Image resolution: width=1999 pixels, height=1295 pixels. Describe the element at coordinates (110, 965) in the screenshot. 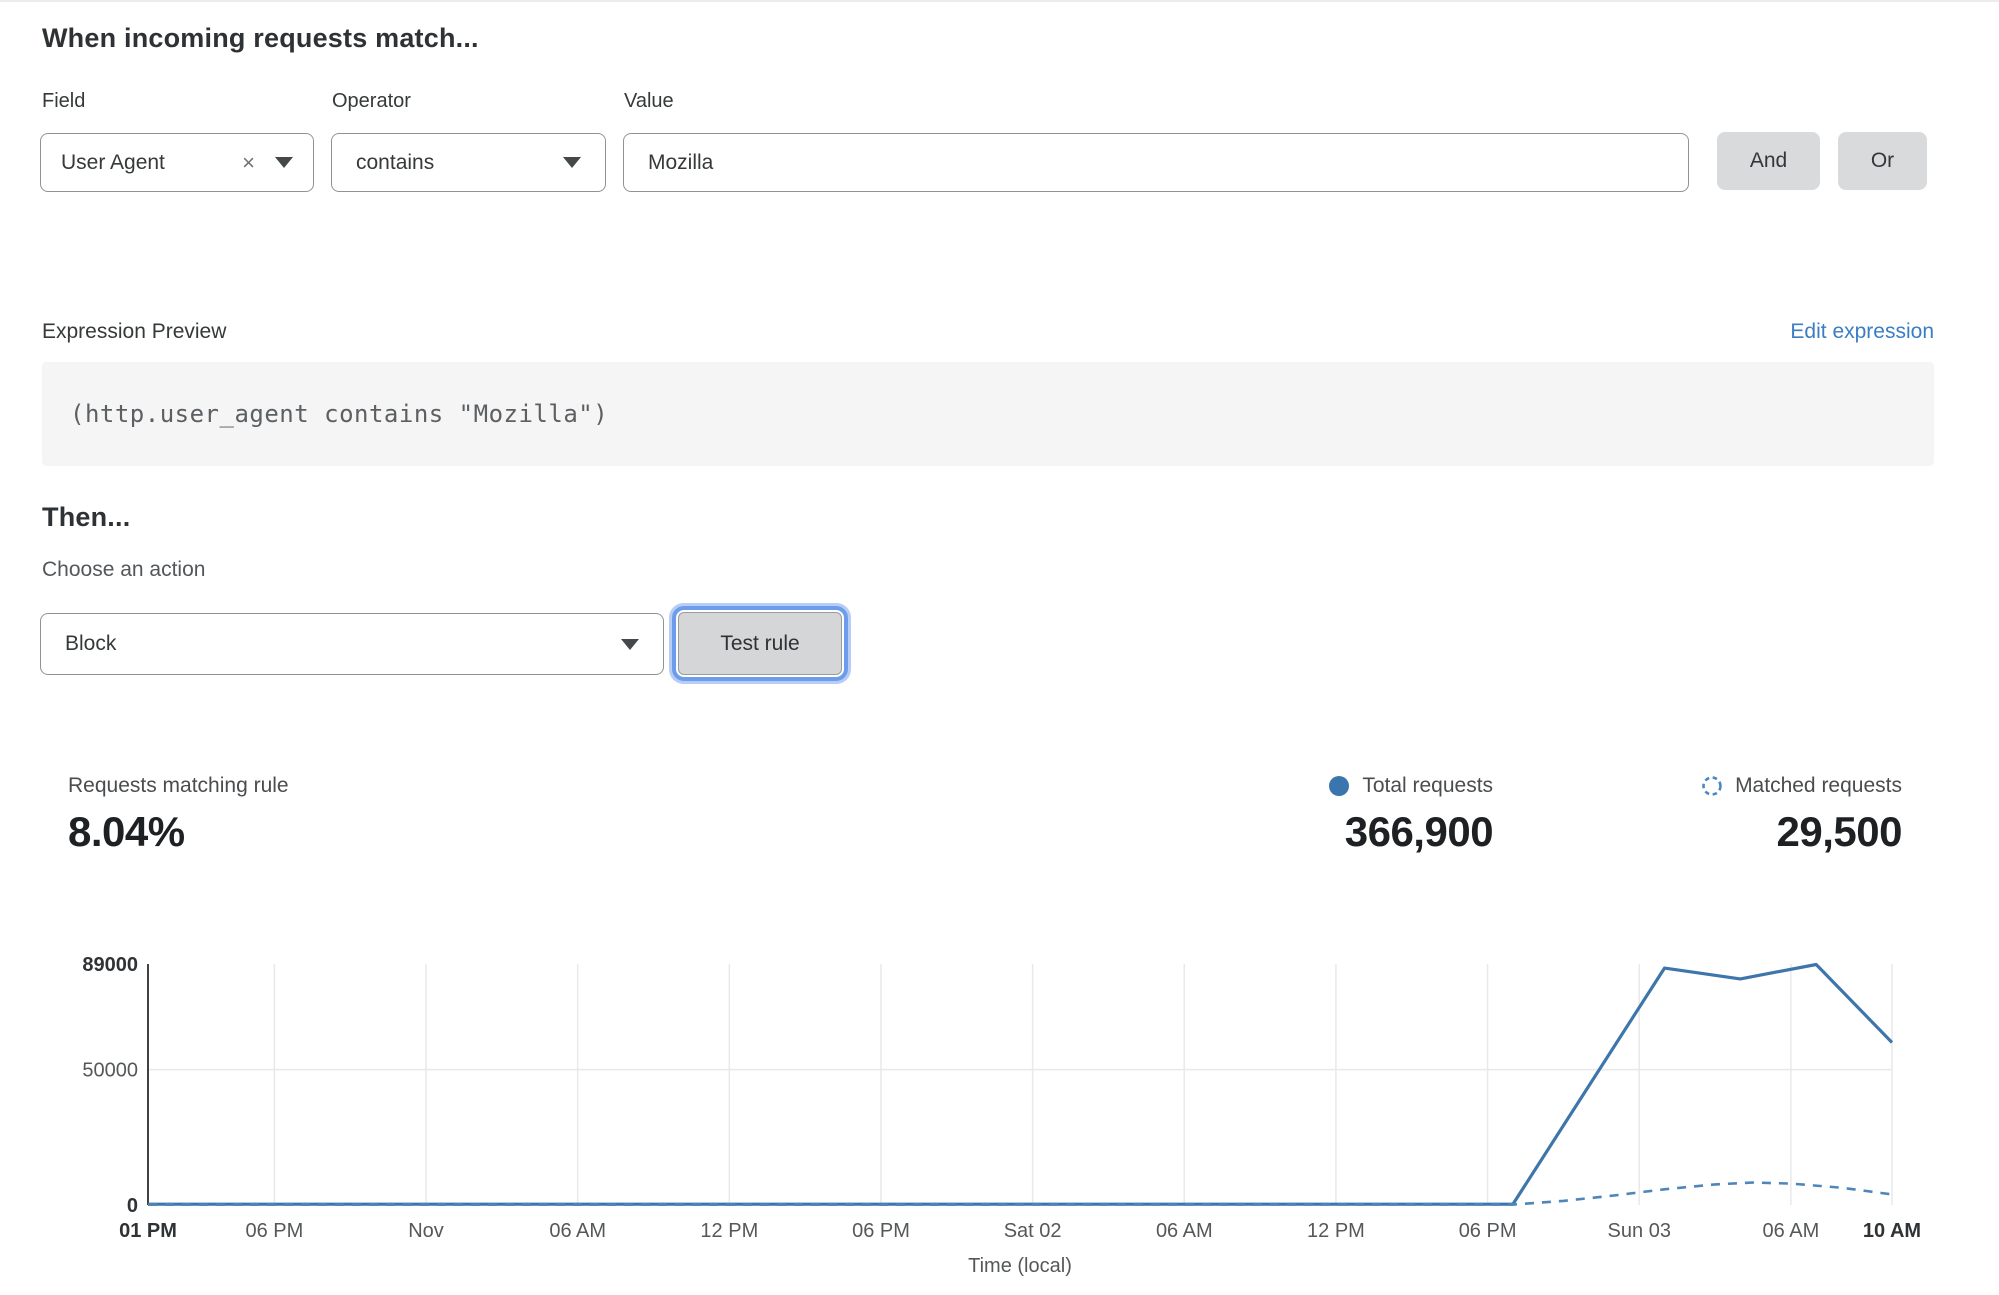

I see `y-tick-label: 89000` at that location.